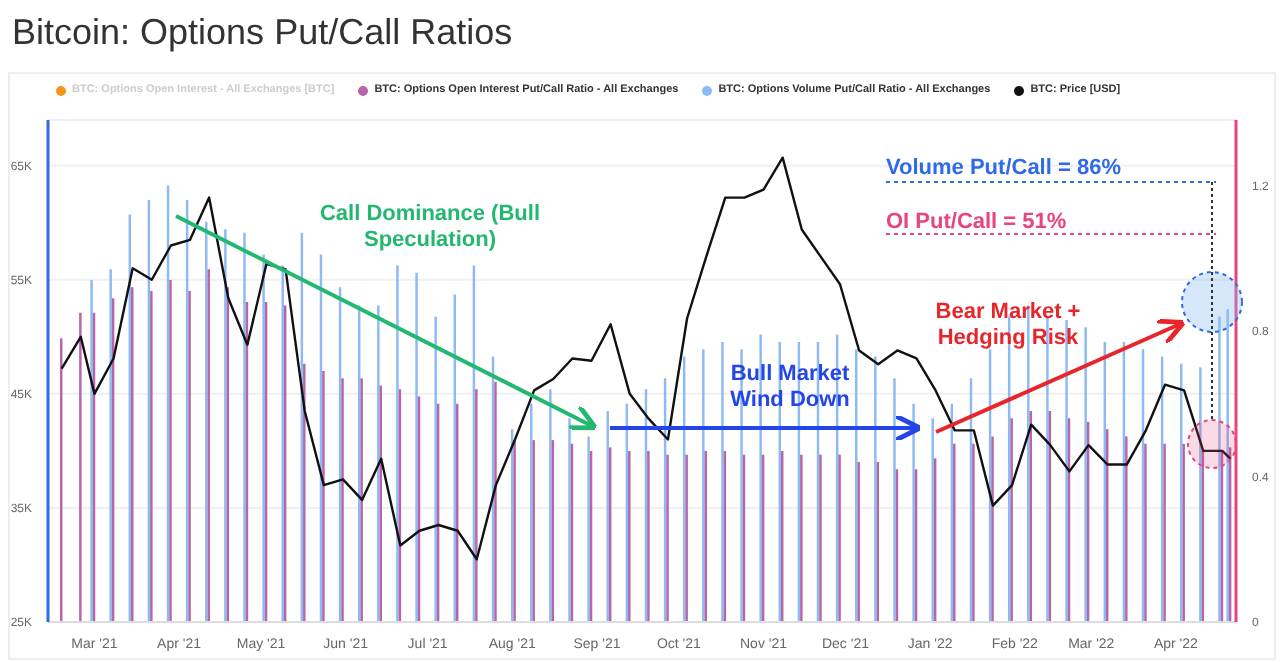  I want to click on chart-title: Bitcoin: Options Put/Call Ratios, so click(262, 33).